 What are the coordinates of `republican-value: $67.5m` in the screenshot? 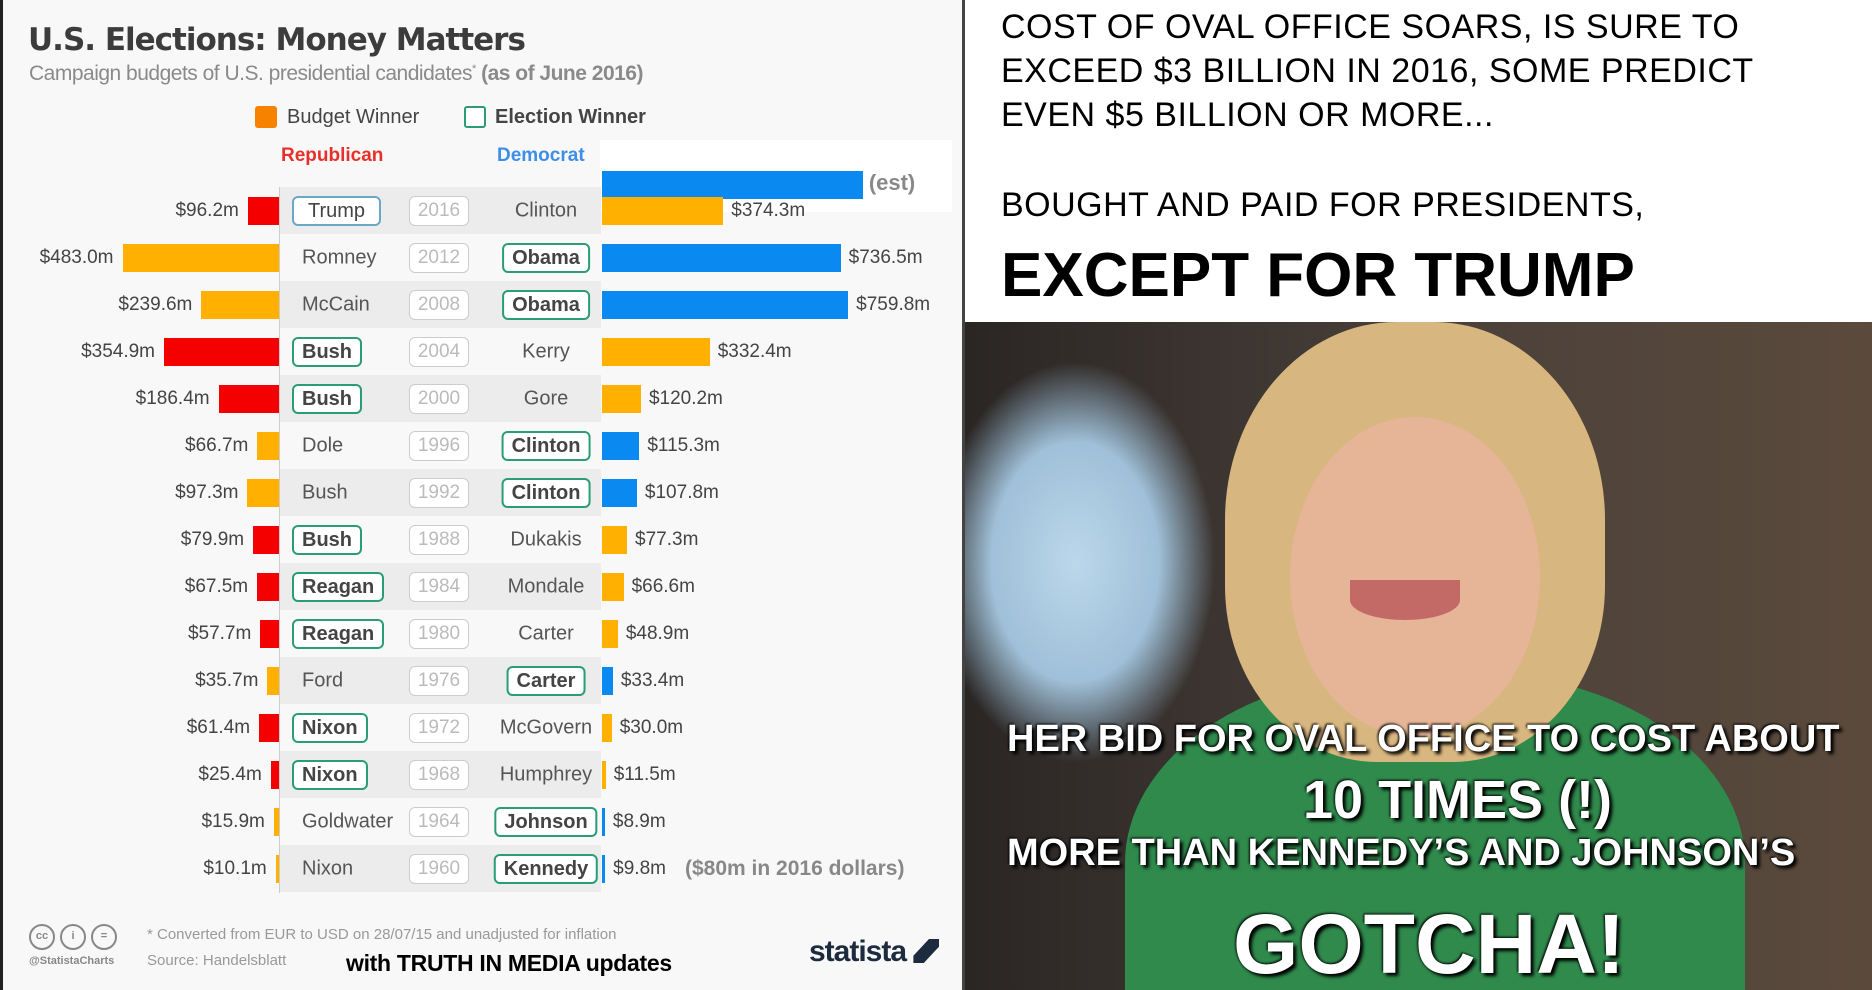 It's located at (216, 586).